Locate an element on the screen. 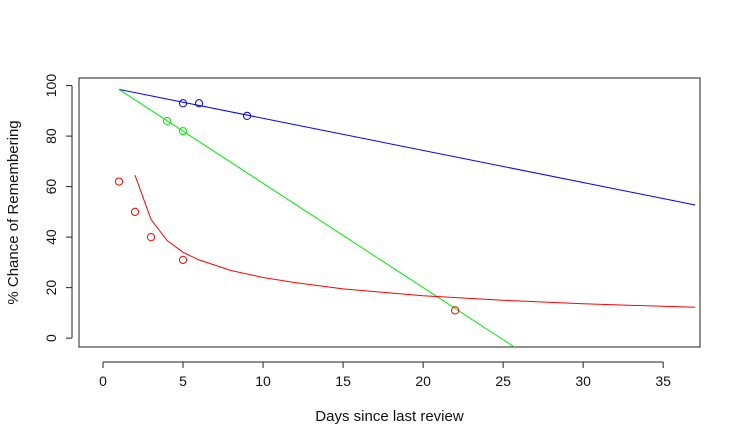 Image resolution: width=741 pixels, height=446 pixels. y-tick-label: 0 is located at coordinates (51, 338).